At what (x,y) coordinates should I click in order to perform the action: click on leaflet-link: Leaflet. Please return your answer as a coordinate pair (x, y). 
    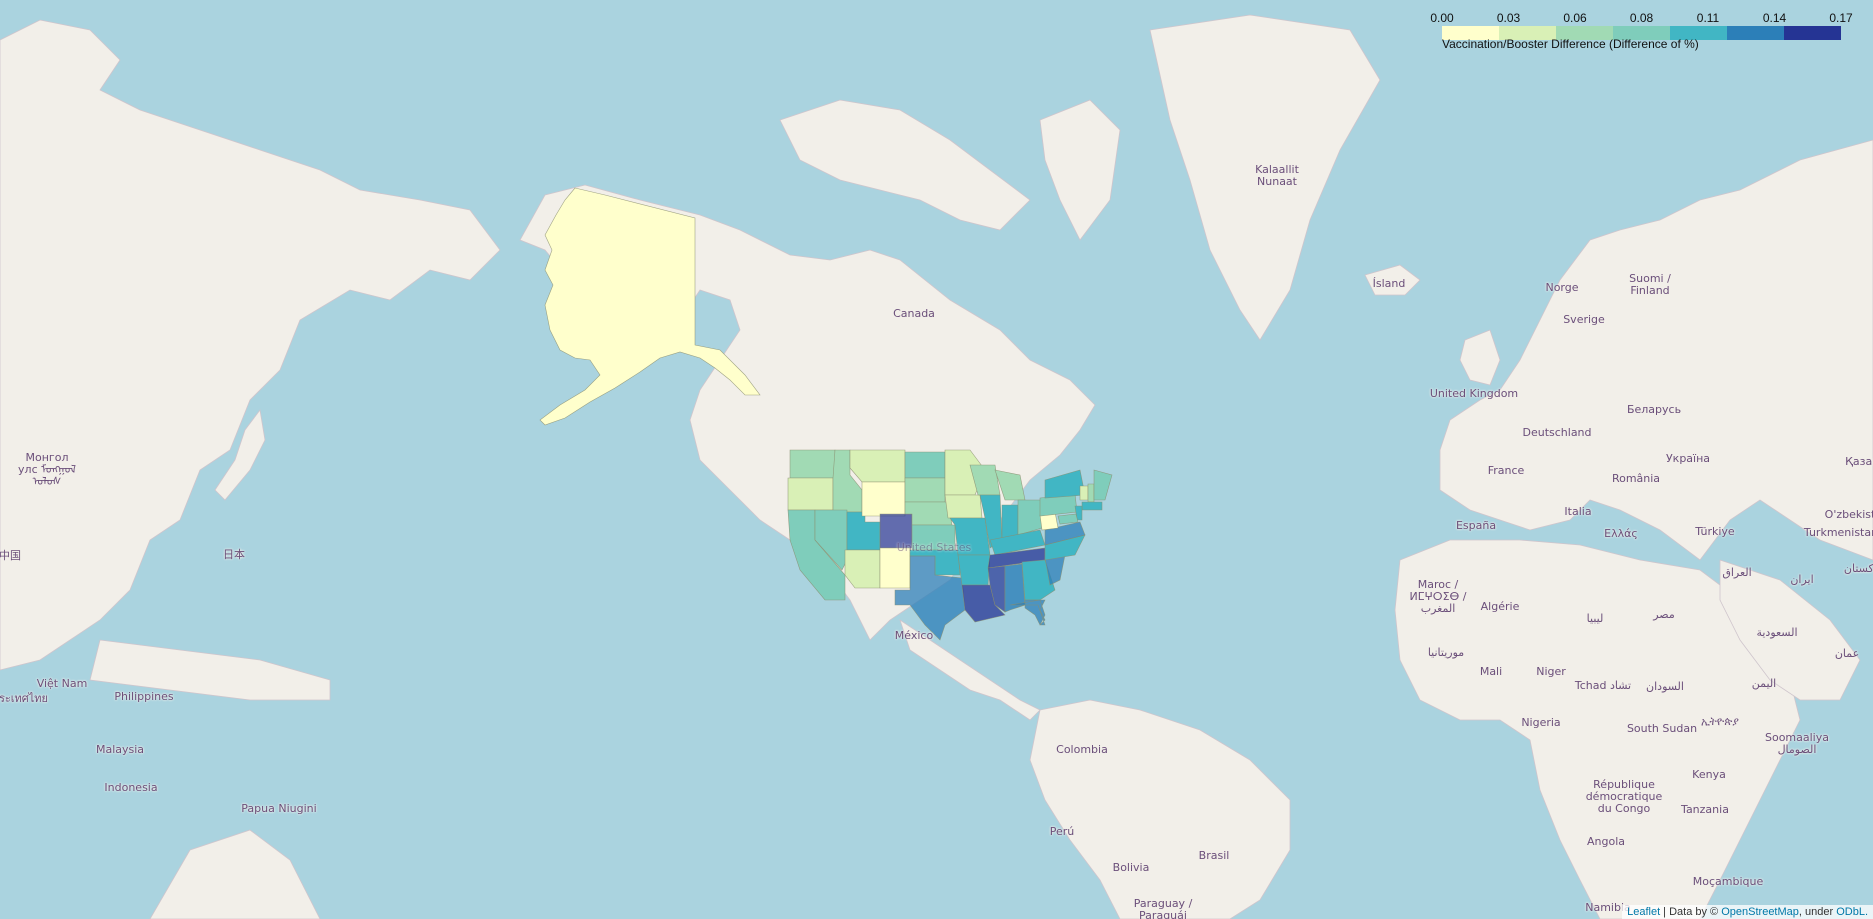
    Looking at the image, I should click on (1644, 912).